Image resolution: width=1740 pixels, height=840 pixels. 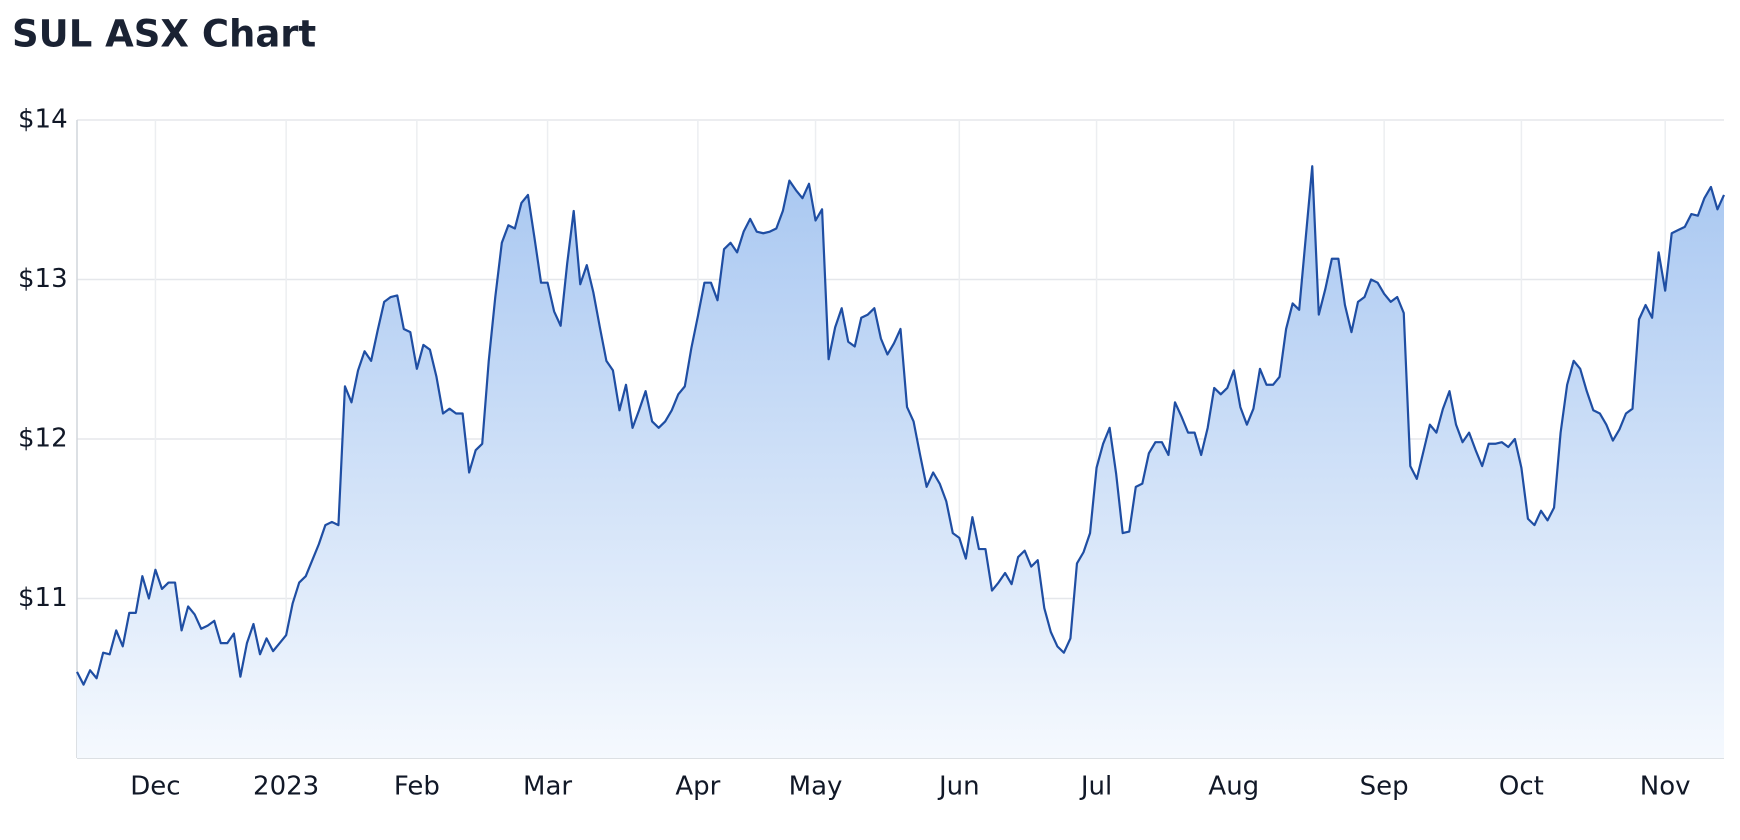 What do you see at coordinates (164, 34) in the screenshot?
I see `chart-title: SUL ASX Chart` at bounding box center [164, 34].